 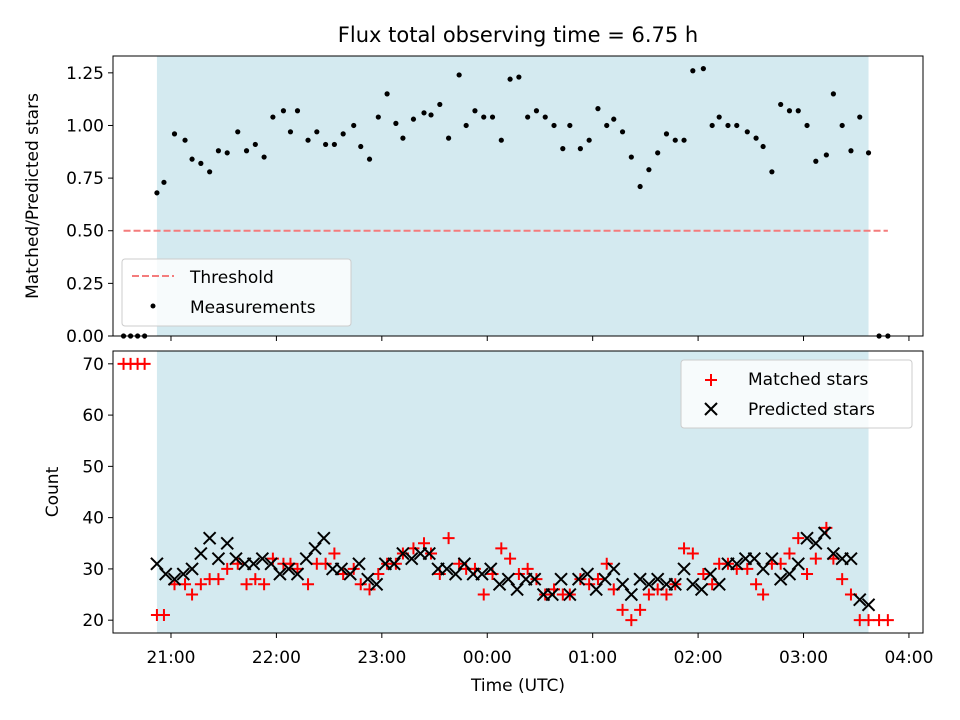 What do you see at coordinates (803, 658) in the screenshot?
I see `x-tick-label: 03:00` at bounding box center [803, 658].